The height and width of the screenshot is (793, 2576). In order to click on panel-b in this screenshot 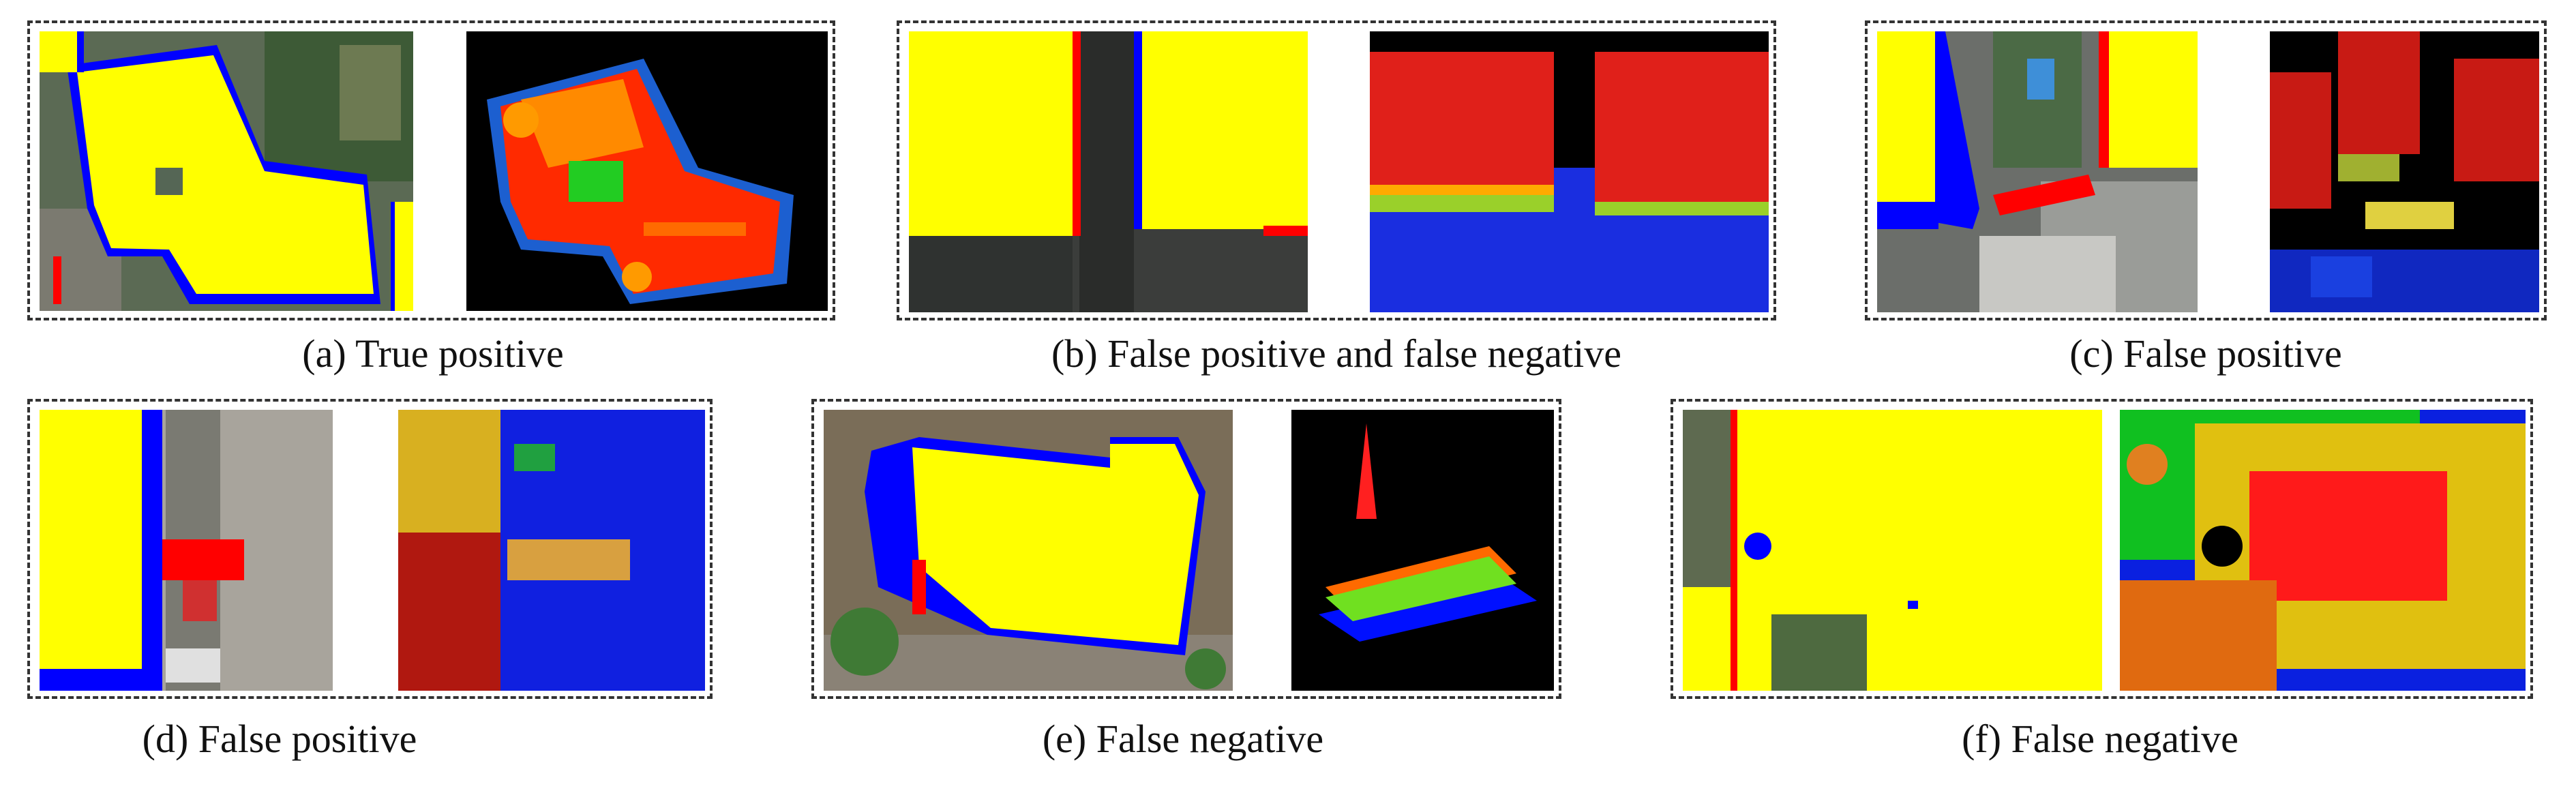, I will do `click(1336, 170)`.